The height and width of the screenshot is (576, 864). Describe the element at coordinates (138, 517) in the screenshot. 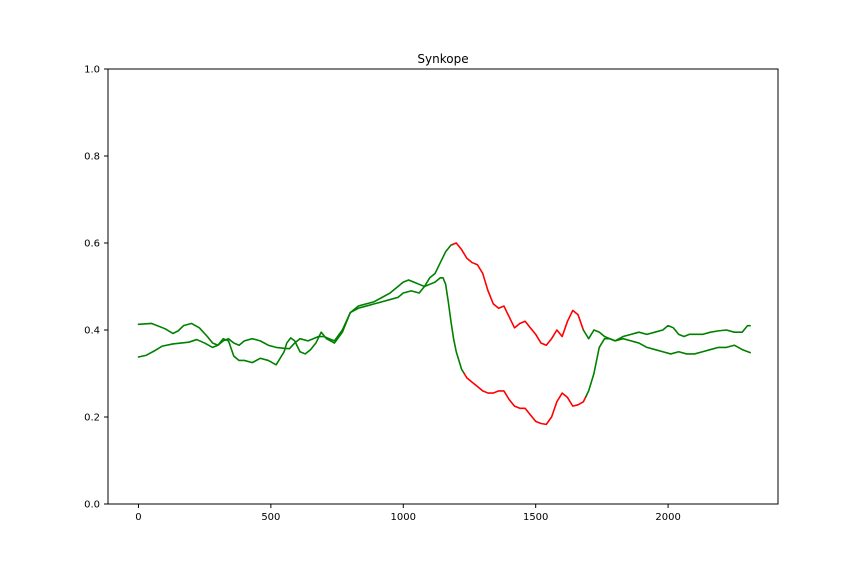

I see `x-tick-label: 0` at that location.